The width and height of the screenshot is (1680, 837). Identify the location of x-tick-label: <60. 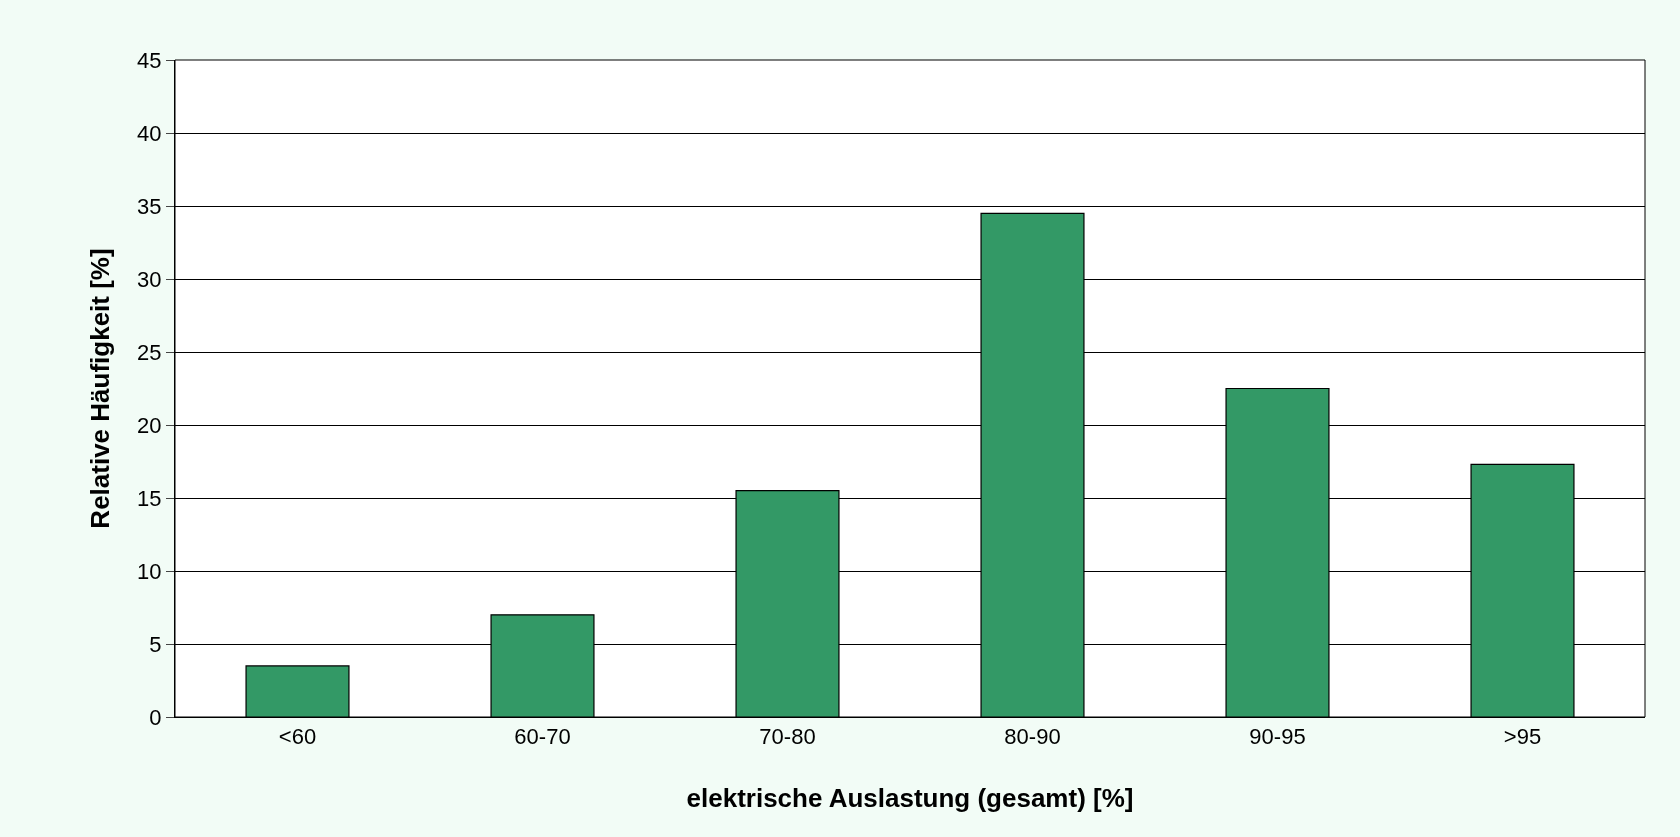
(297, 737).